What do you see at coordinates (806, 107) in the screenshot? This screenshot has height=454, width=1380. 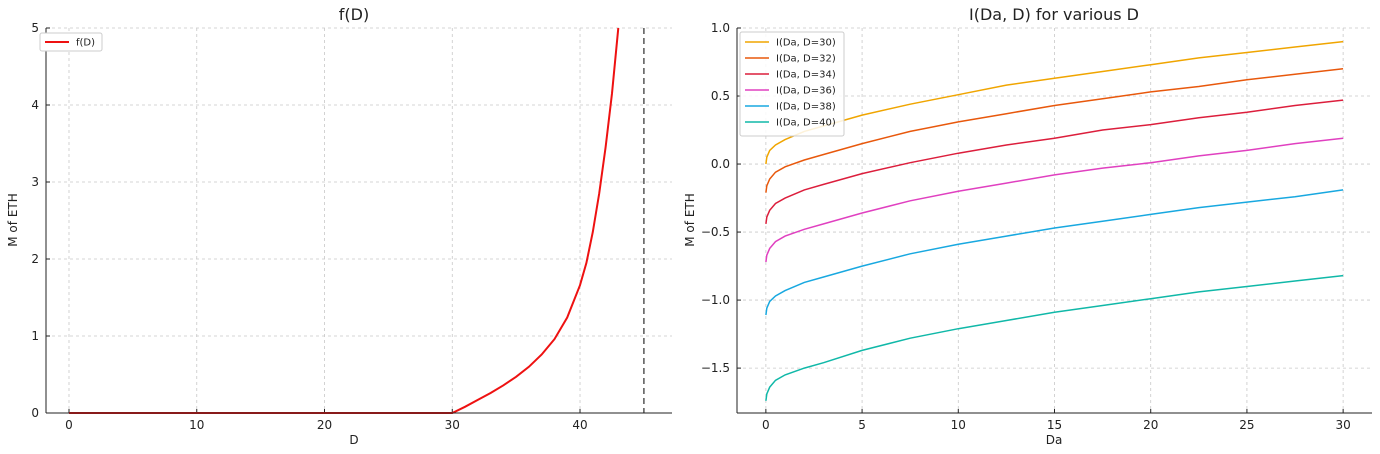 I see `integral-legend-label: I(Da, D=38)` at bounding box center [806, 107].